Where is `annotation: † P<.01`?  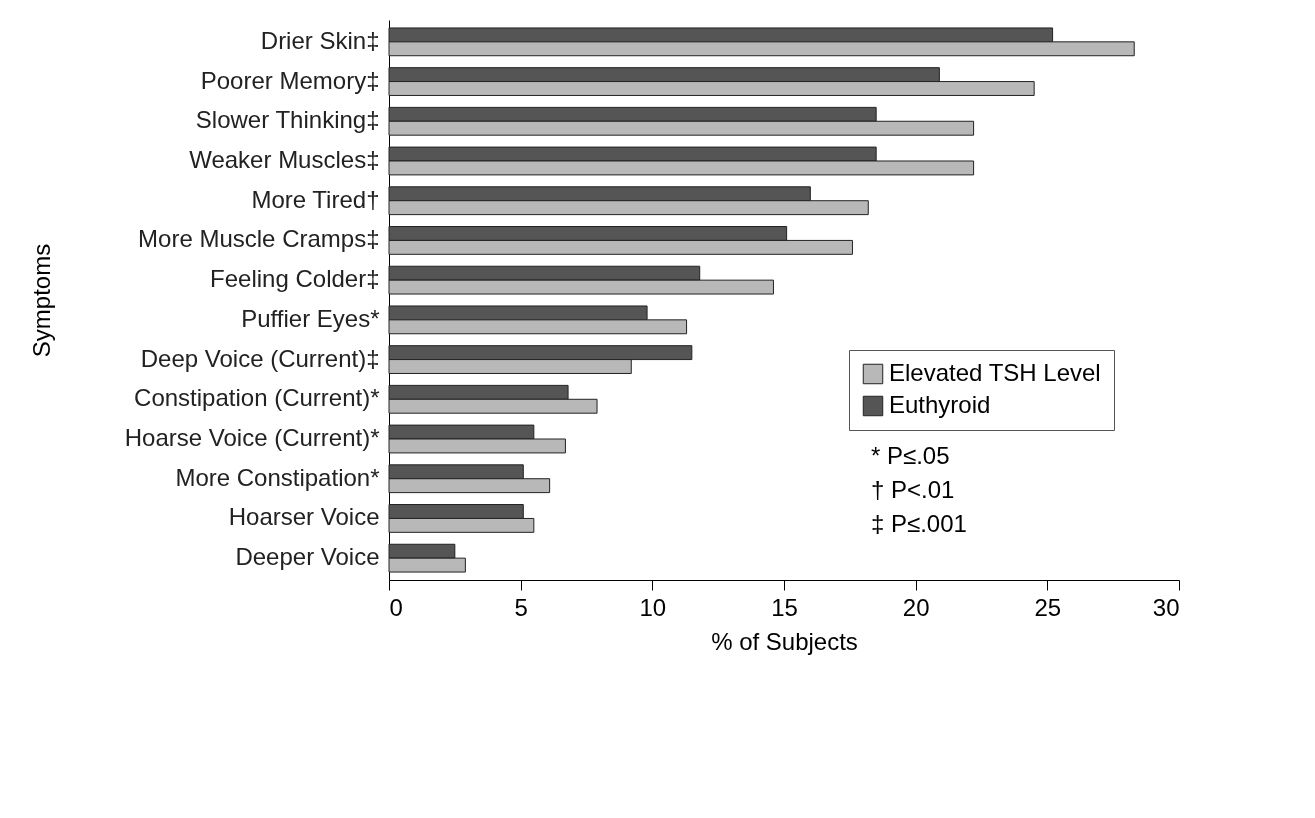 annotation: † P<.01 is located at coordinates (913, 489).